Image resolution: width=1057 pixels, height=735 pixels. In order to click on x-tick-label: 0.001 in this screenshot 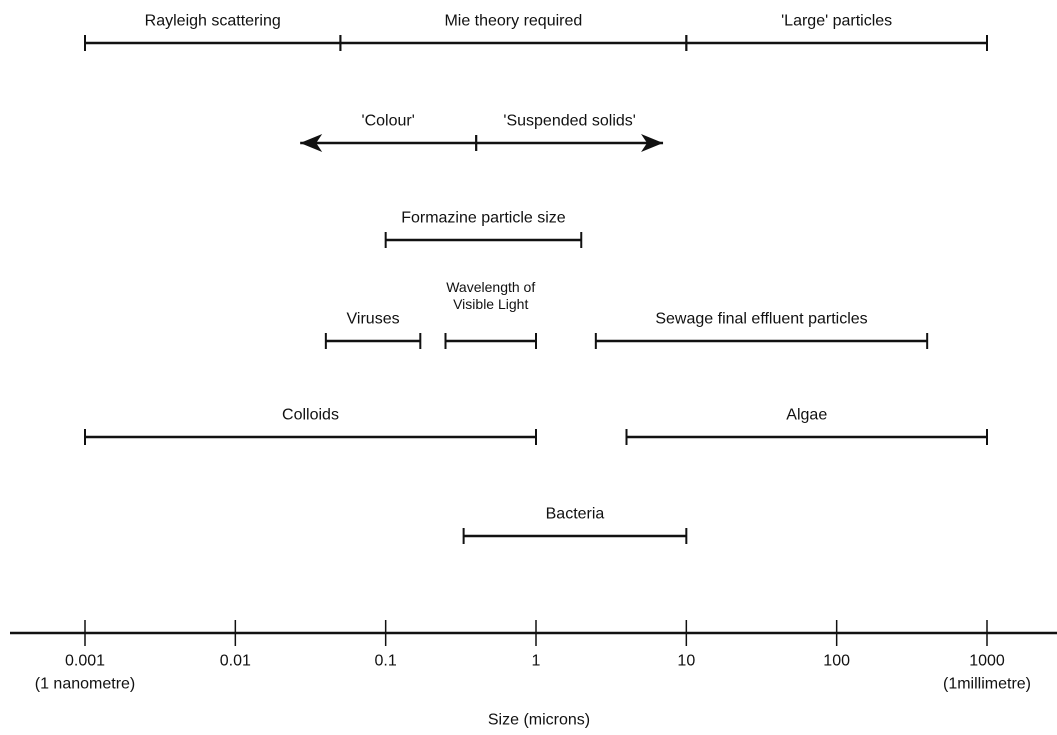, I will do `click(85, 661)`.